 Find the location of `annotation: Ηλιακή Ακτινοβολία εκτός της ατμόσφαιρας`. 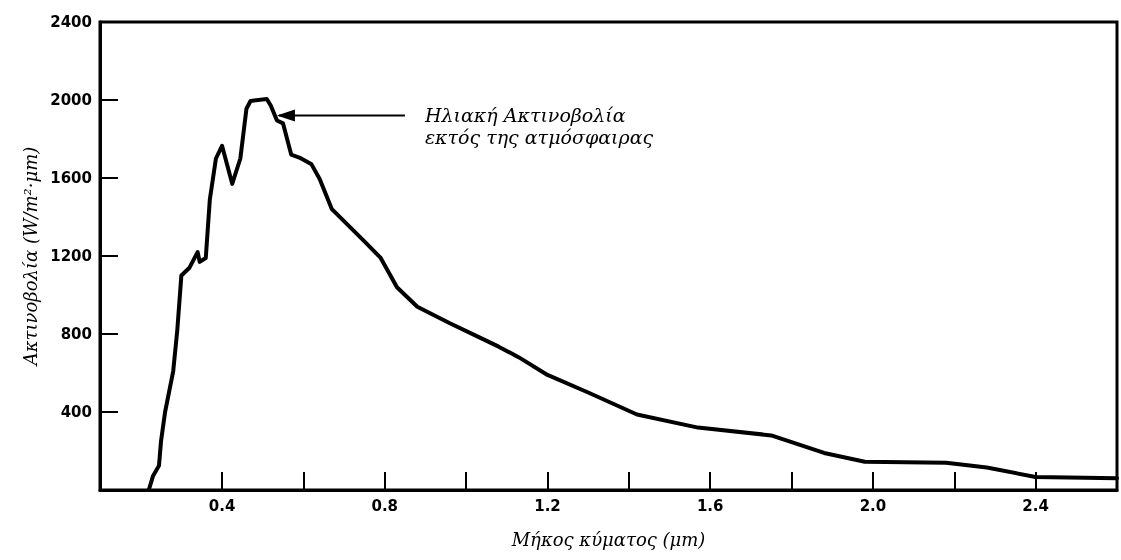

annotation: Ηλιακή Ακτινοβολία εκτός της ατμόσφαιρας is located at coordinates (538, 125).